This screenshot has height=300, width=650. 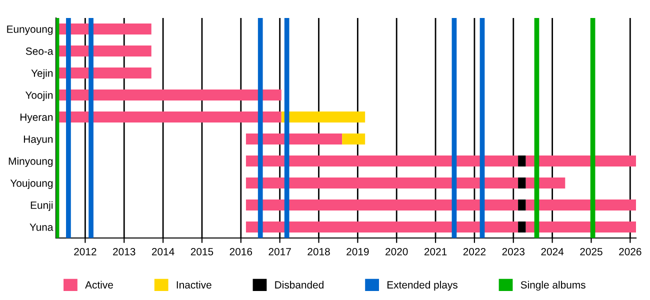 I want to click on x-tick-label: 2019, so click(x=357, y=252).